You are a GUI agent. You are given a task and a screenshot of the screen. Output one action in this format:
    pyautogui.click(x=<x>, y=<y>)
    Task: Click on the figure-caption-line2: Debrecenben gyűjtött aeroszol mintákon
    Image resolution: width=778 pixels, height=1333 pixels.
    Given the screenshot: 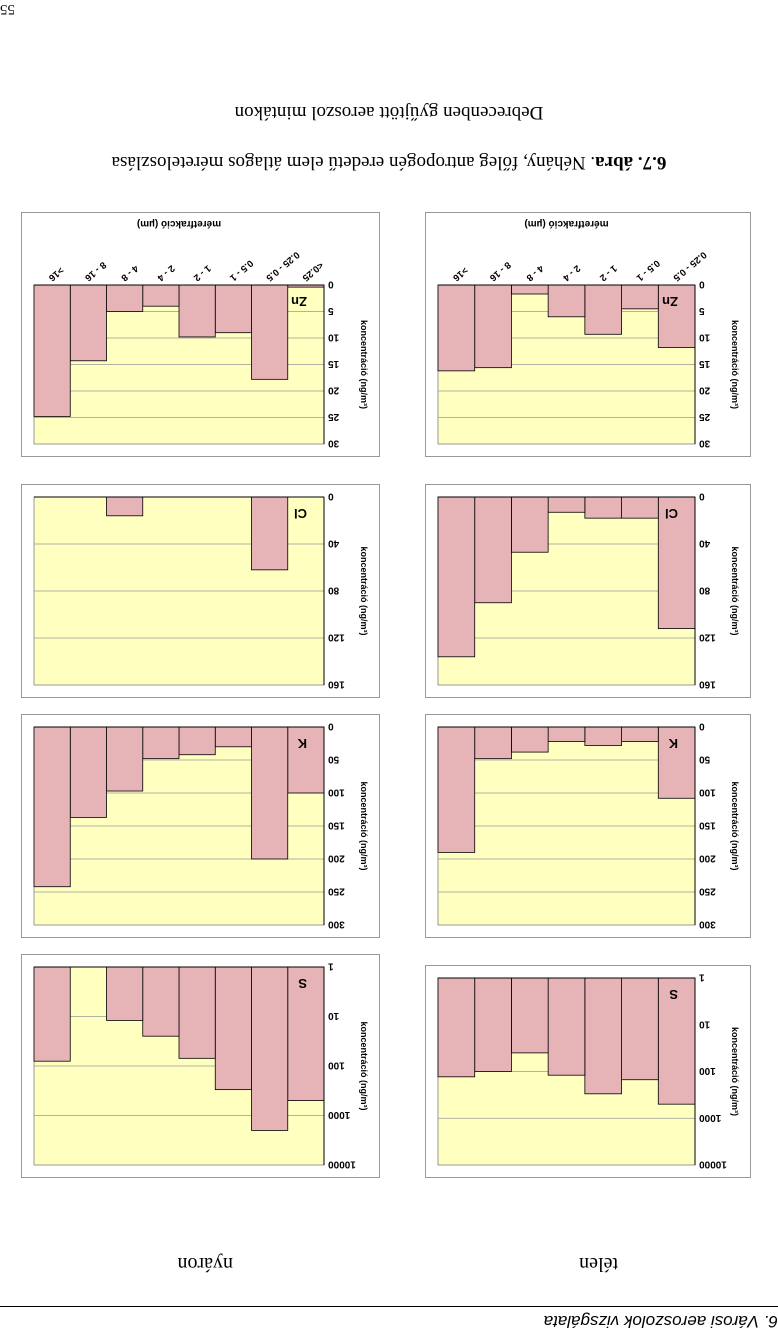 What is the action you would take?
    pyautogui.click(x=389, y=112)
    